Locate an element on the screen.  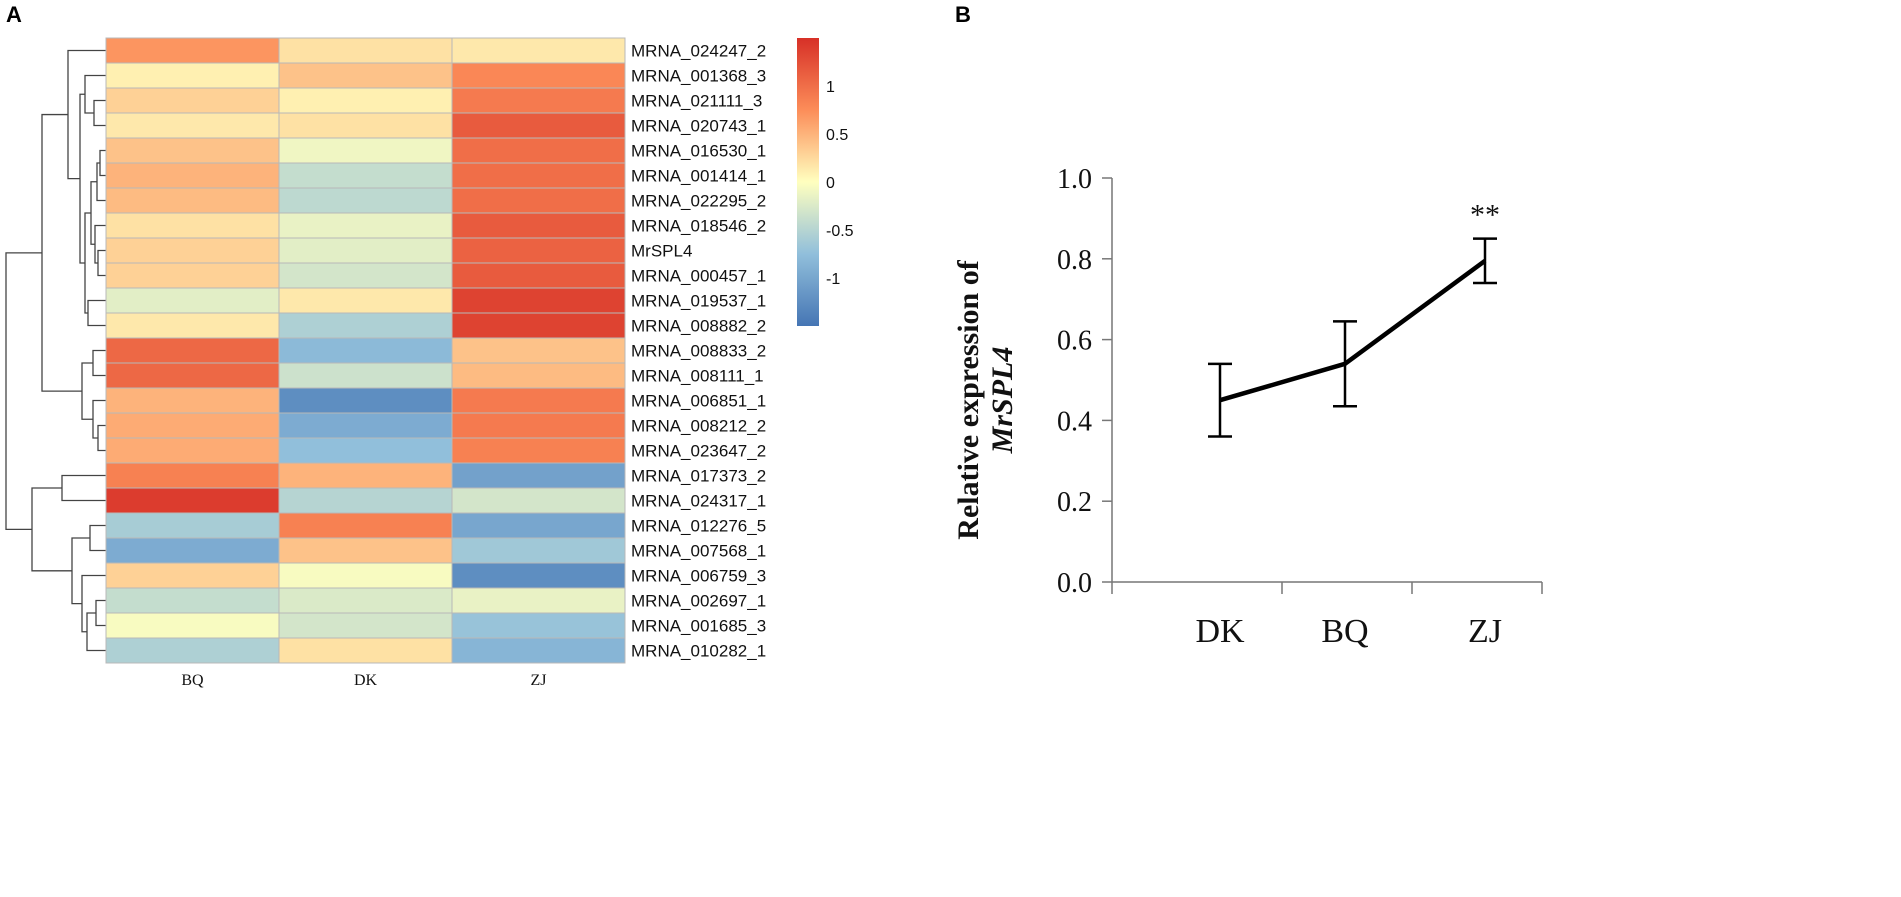
gene-label: MRNA_018546_2 is located at coordinates (698, 226).